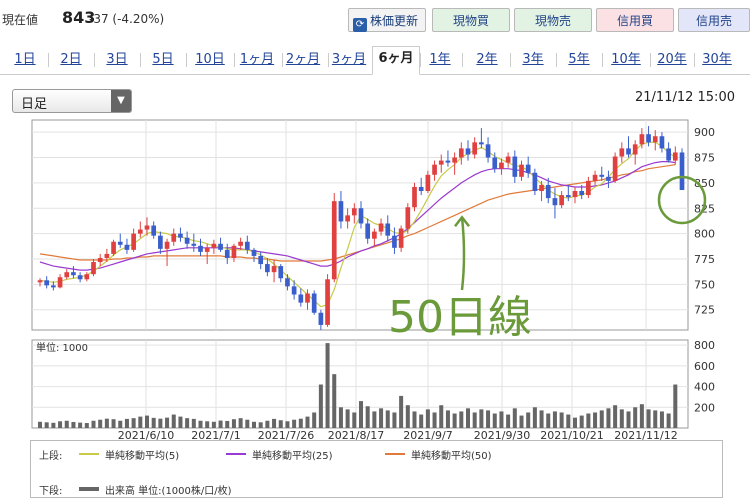 The width and height of the screenshot is (750, 503). I want to click on legend-volume: 出来高 単位:(1000株/口/枚), so click(168, 491).